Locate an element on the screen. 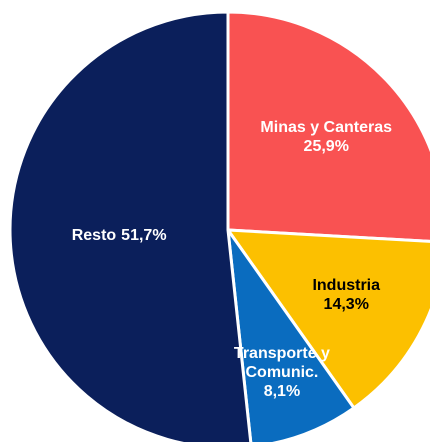  slice-name: Transporte y Comunic. is located at coordinates (281, 363).